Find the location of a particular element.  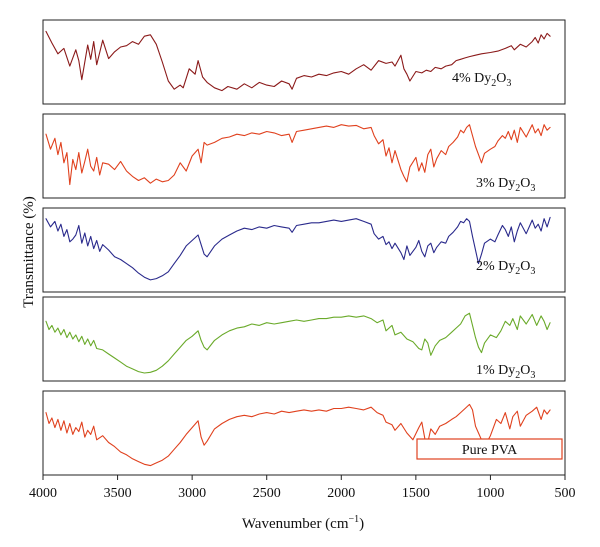

series-label: 1% Dy2O3 is located at coordinates (505, 372).